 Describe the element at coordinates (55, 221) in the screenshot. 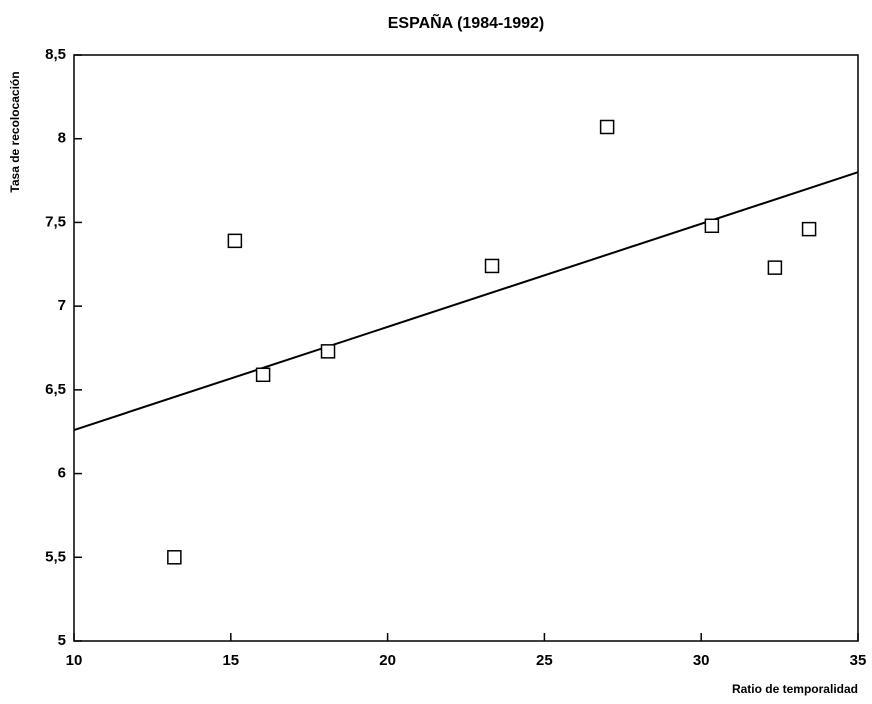

I see `y-tick-label: 7,5` at that location.